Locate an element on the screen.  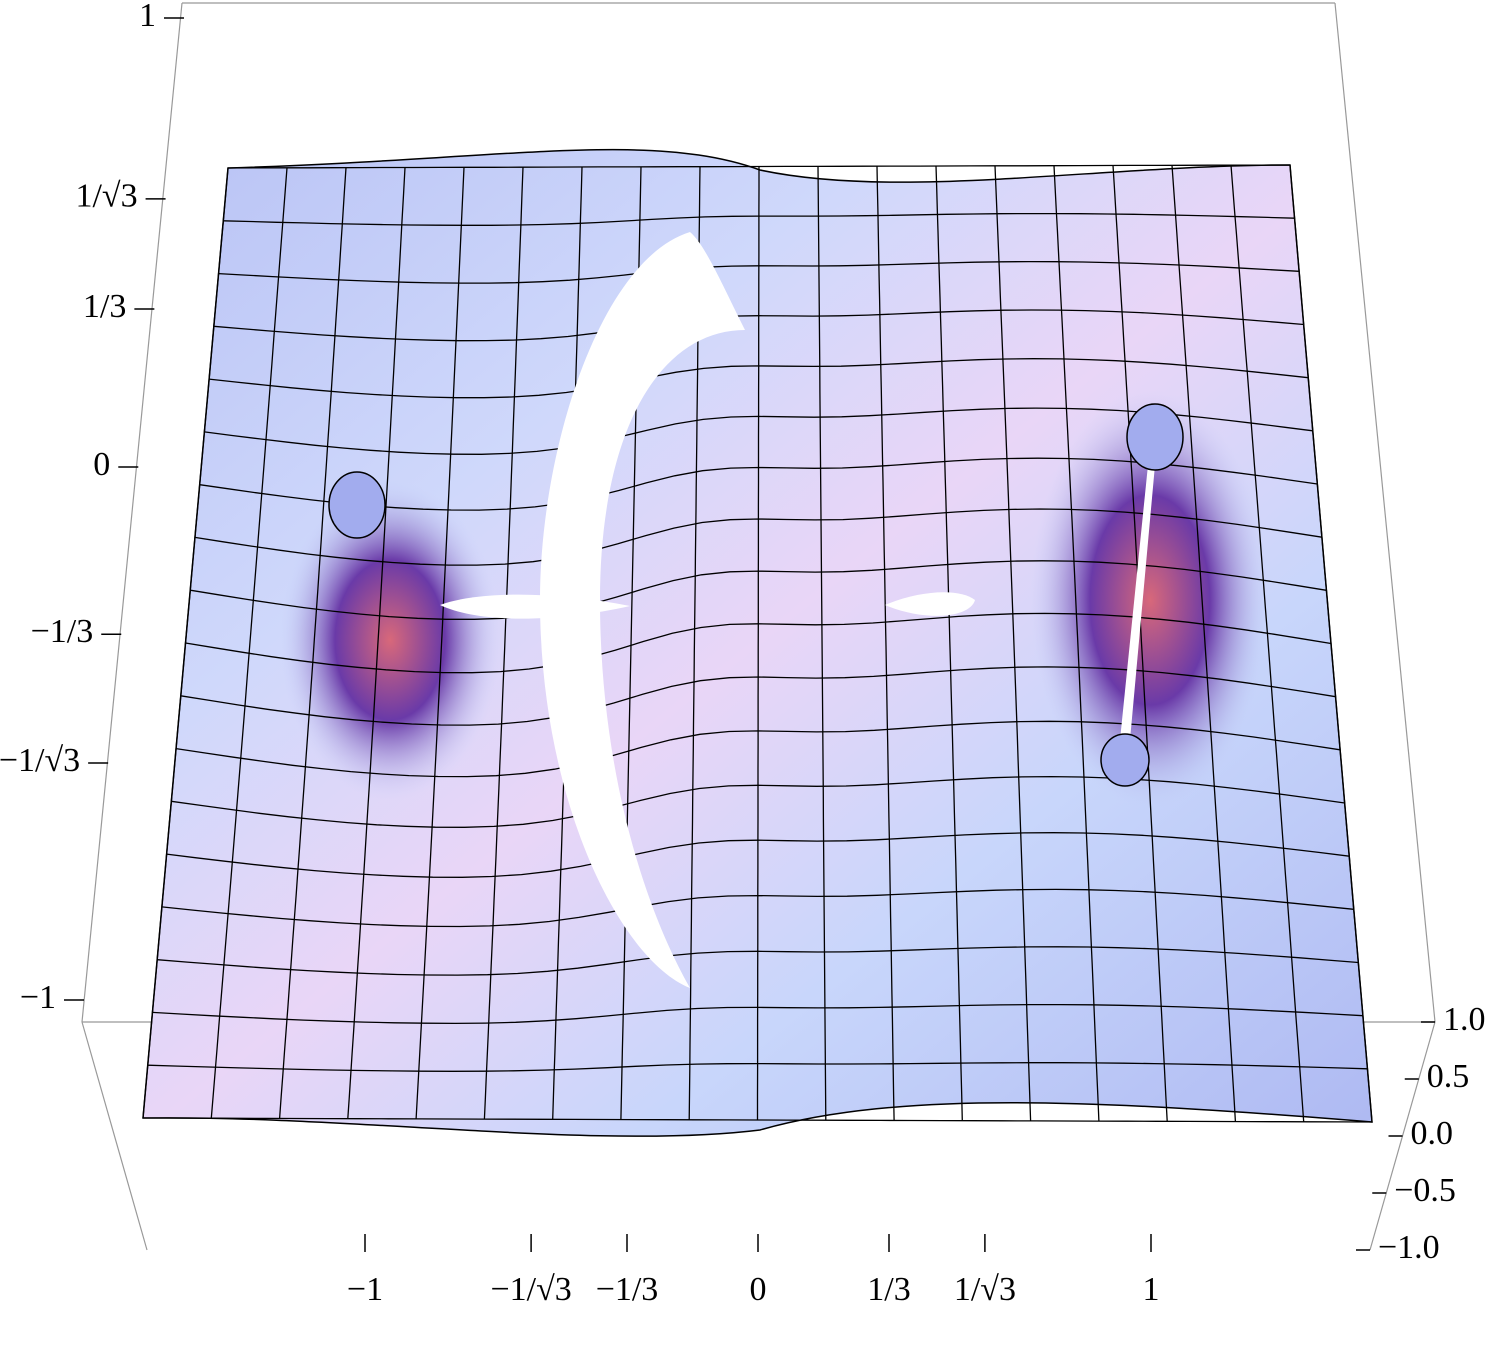
x-tick-label: 0 is located at coordinates (758, 1289).